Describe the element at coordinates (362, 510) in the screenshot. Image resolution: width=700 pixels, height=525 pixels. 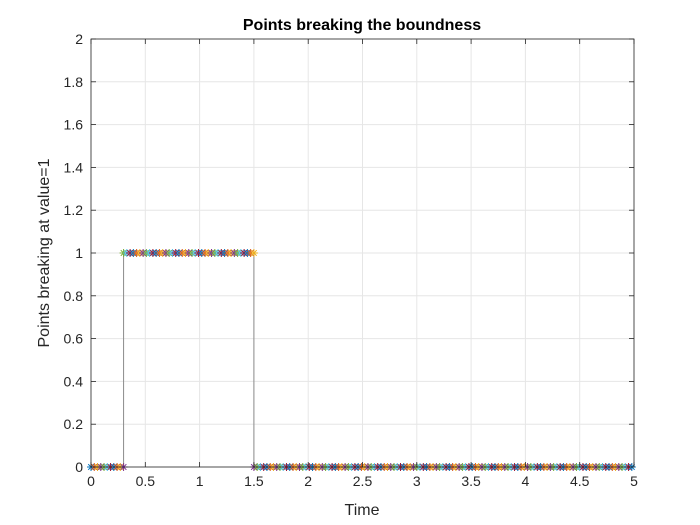
I see `x-axis-label: Time` at that location.